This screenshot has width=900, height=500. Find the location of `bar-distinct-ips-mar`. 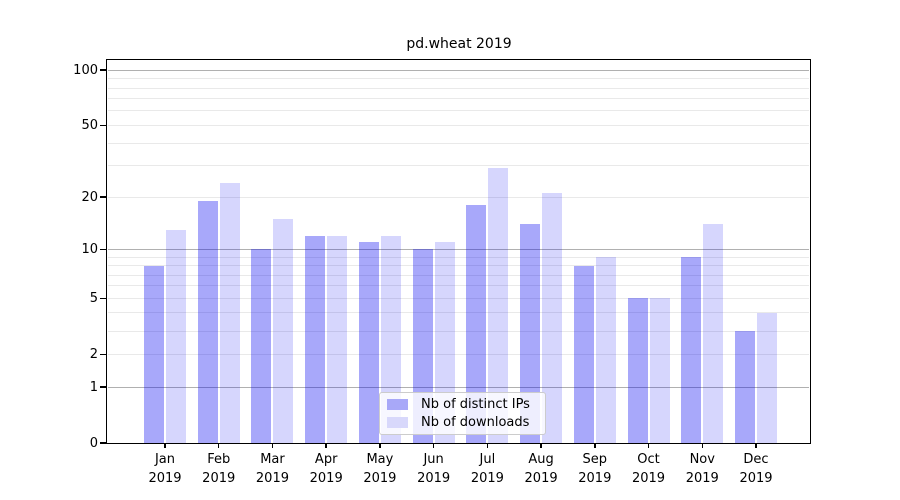

bar-distinct-ips-mar is located at coordinates (261, 346).